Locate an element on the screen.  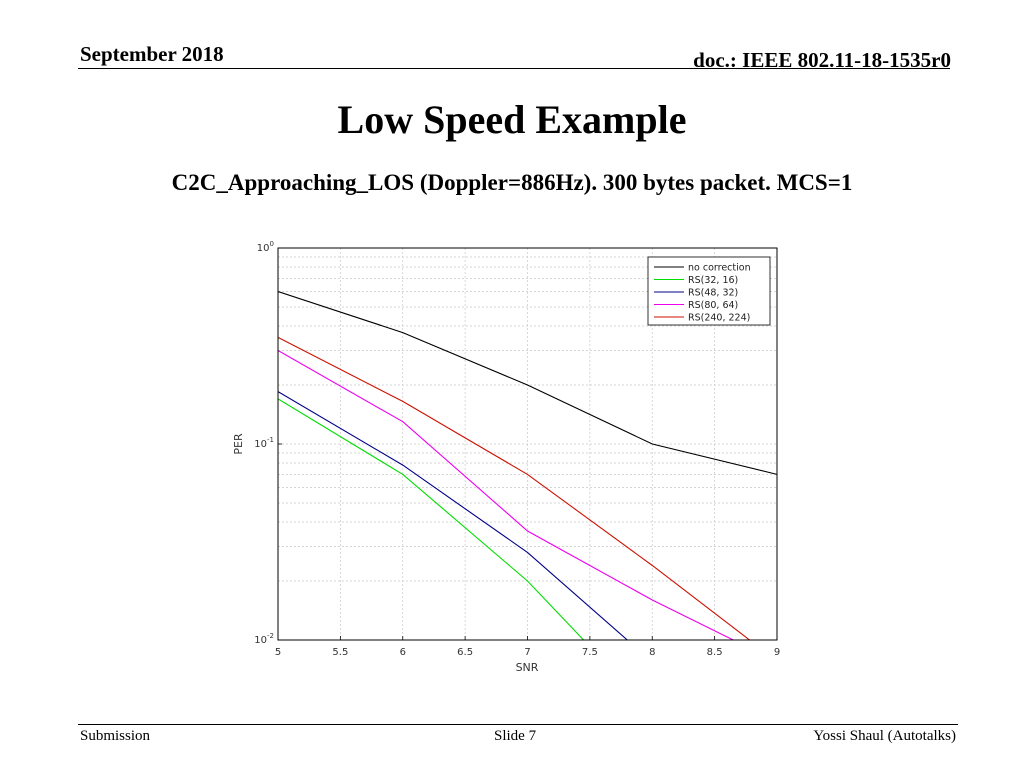
x-axis-label: SNR is located at coordinates (527, 667).